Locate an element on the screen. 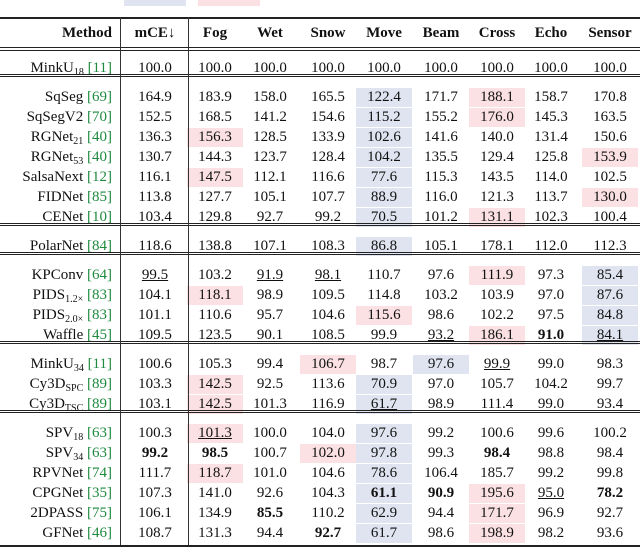  score-cell: 109.5 is located at coordinates (328, 295).